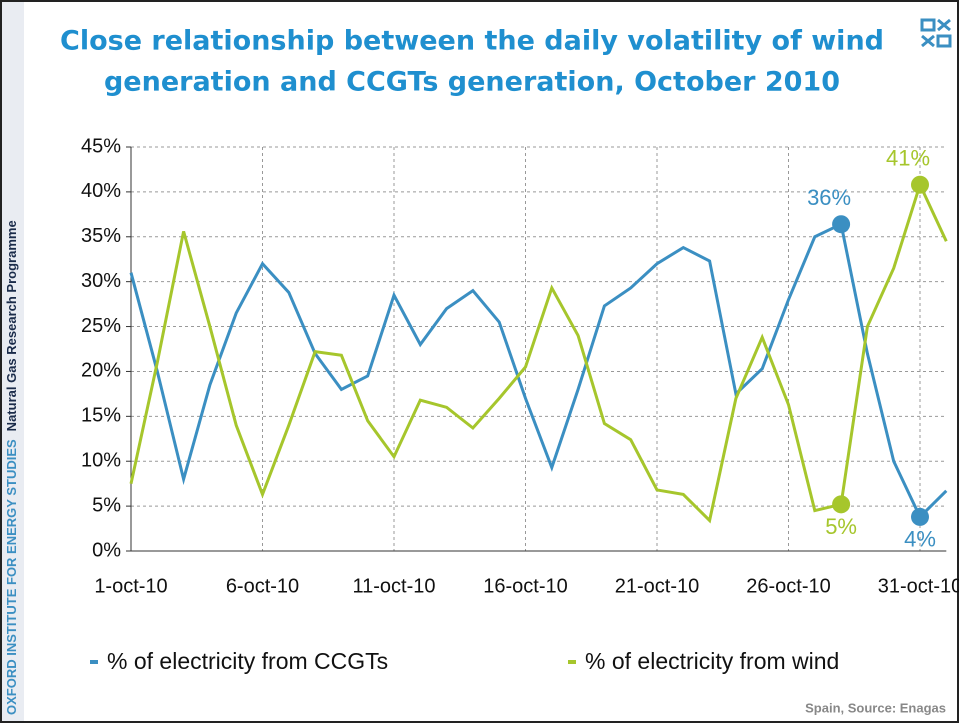 This screenshot has height=723, width=959. Describe the element at coordinates (262, 586) in the screenshot. I see `x-tick-label: 6-oct-10` at that location.